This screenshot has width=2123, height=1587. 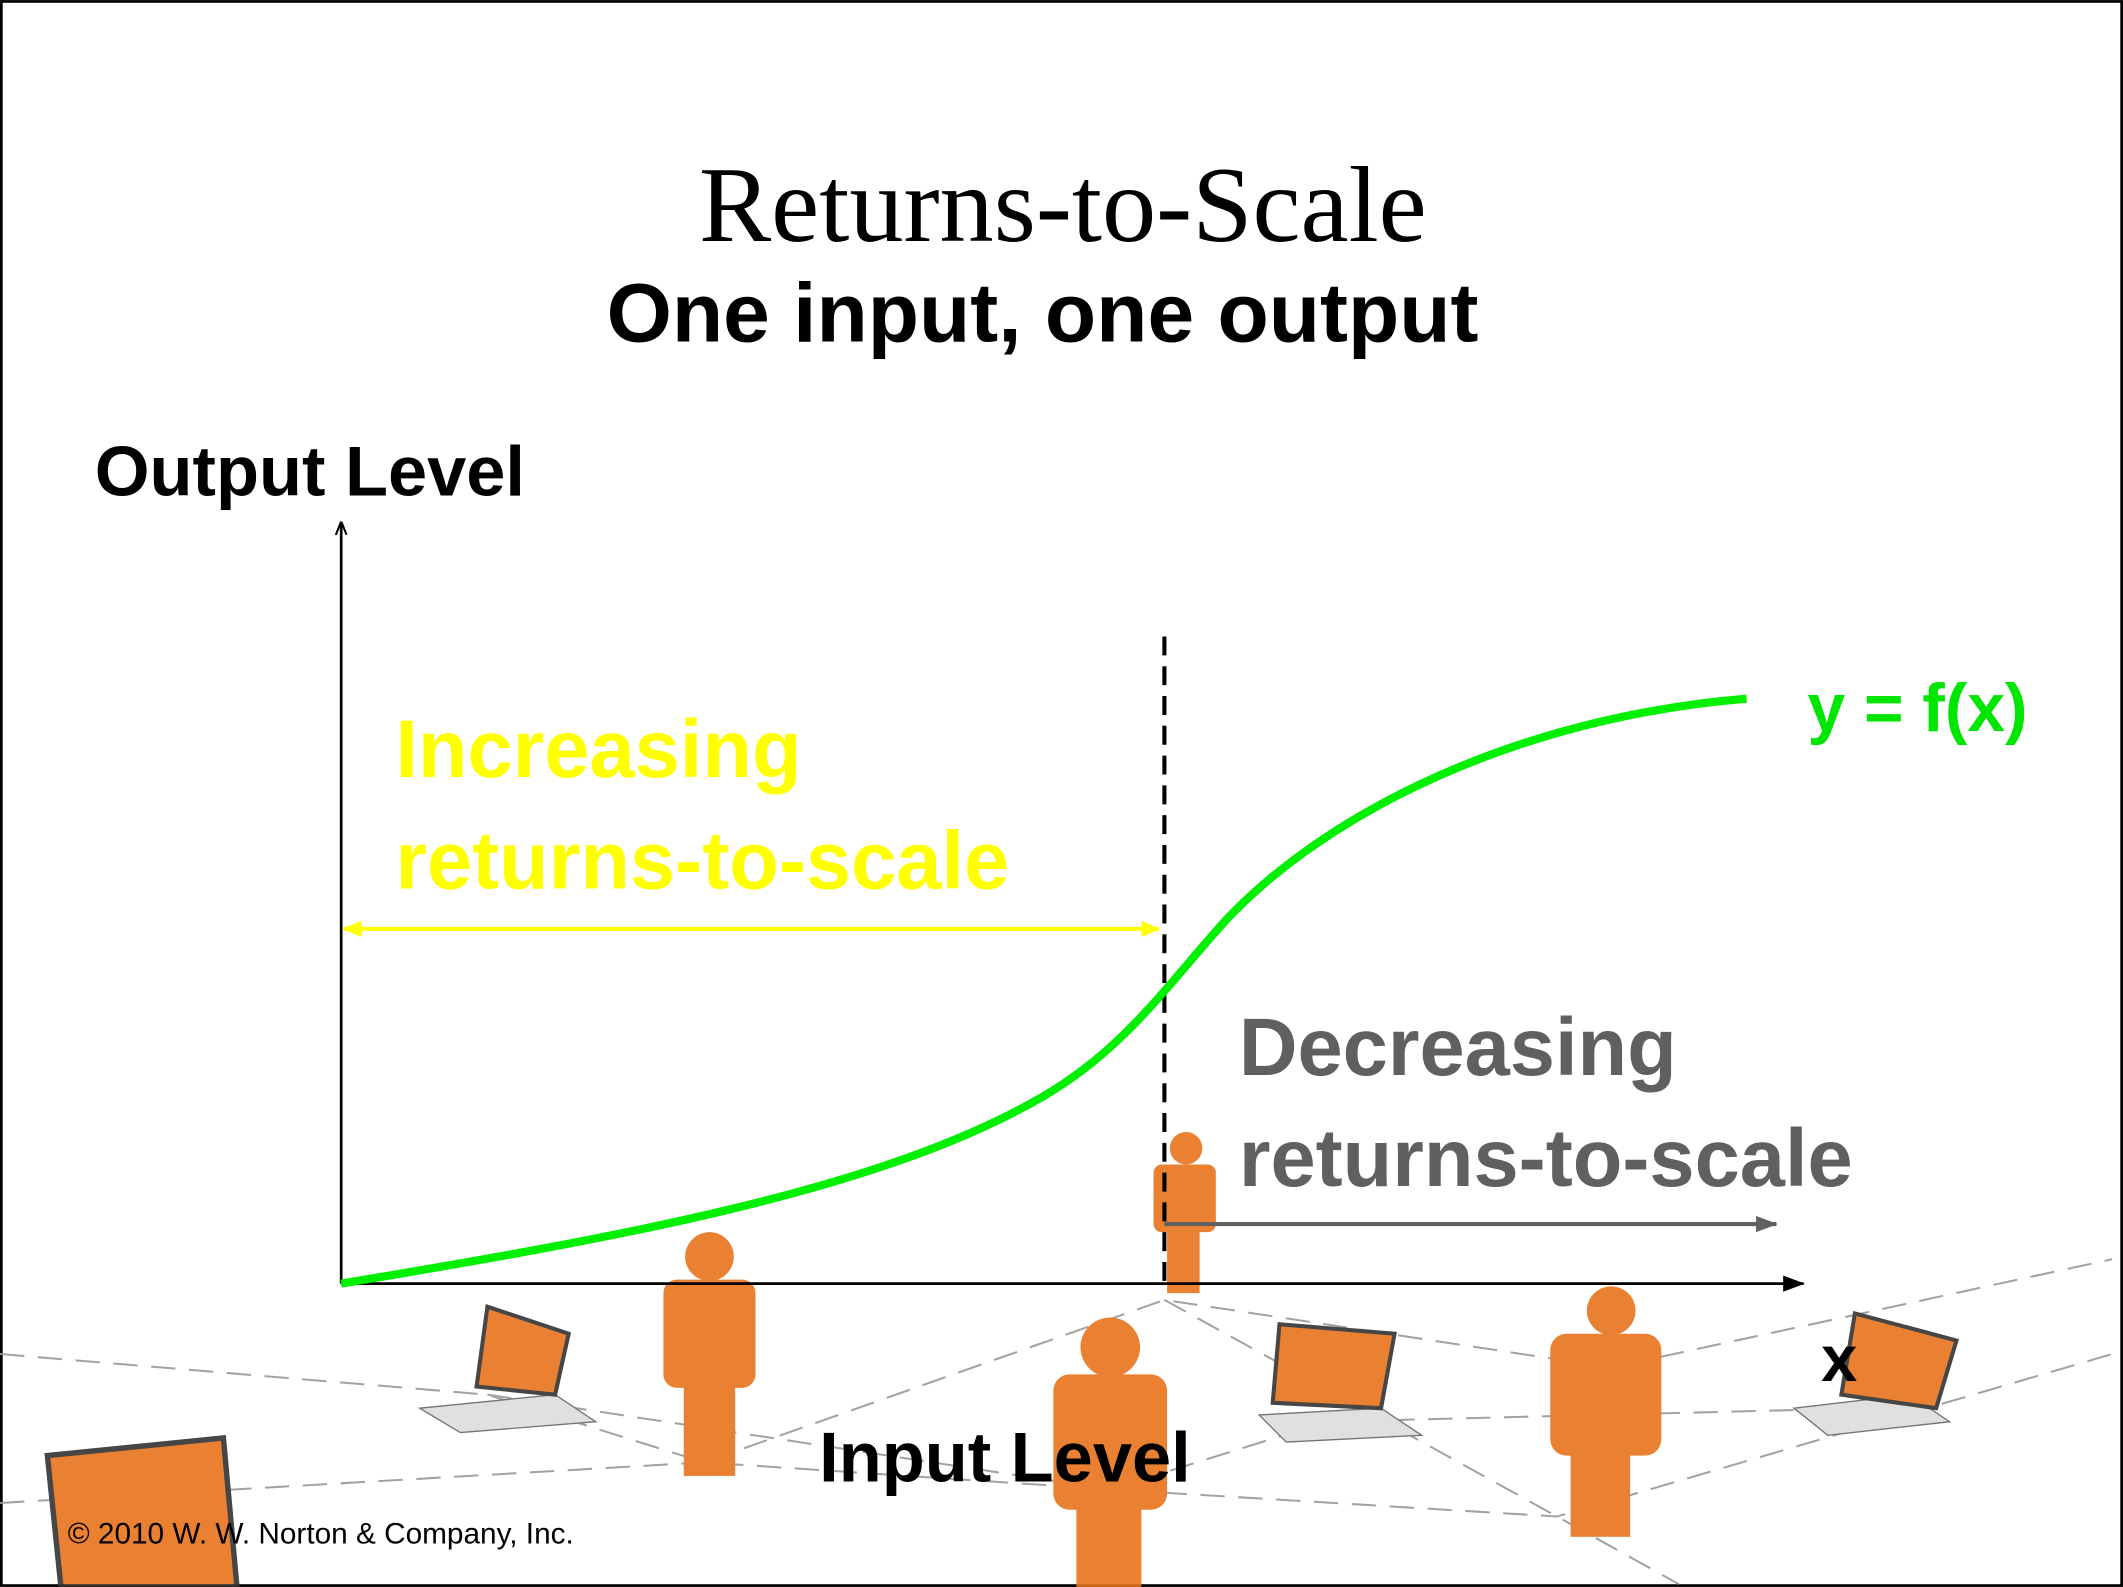 What do you see at coordinates (598, 749) in the screenshot?
I see `region-label: Increasing` at bounding box center [598, 749].